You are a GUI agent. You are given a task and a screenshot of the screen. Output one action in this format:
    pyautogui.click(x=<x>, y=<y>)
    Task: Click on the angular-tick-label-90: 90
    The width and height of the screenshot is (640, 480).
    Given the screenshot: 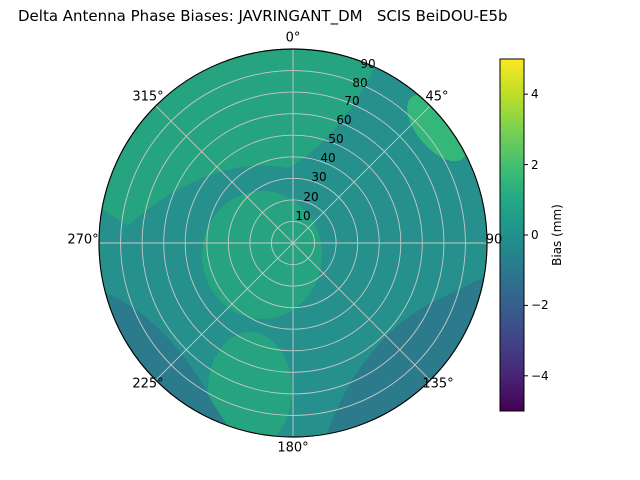 What is the action you would take?
    pyautogui.click(x=494, y=240)
    